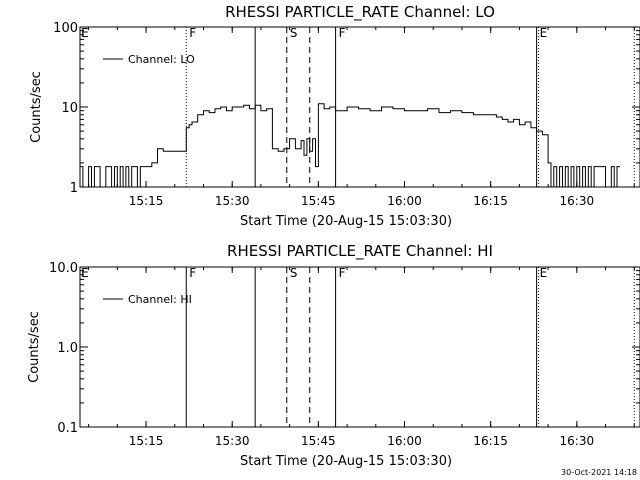 The image size is (640, 480). Describe the element at coordinates (63, 268) in the screenshot. I see `y-tick-label: 10.0` at that location.